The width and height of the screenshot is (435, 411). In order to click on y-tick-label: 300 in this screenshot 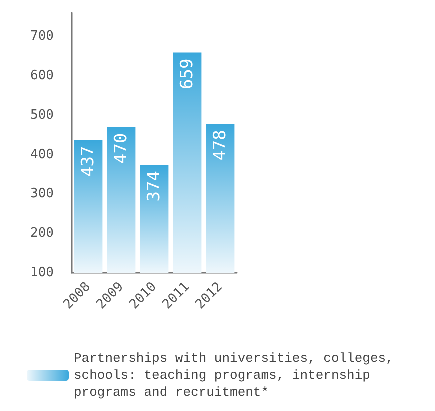, I will do `click(42, 194)`.